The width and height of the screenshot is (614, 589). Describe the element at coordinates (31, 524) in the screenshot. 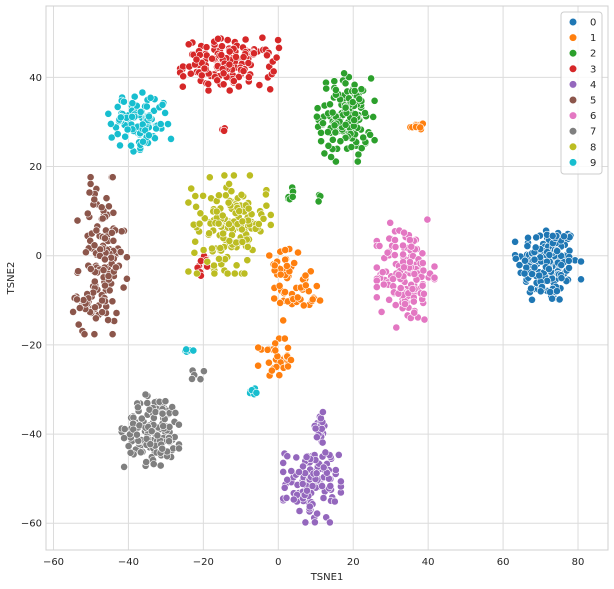

I see `y-tick-label: −60` at that location.